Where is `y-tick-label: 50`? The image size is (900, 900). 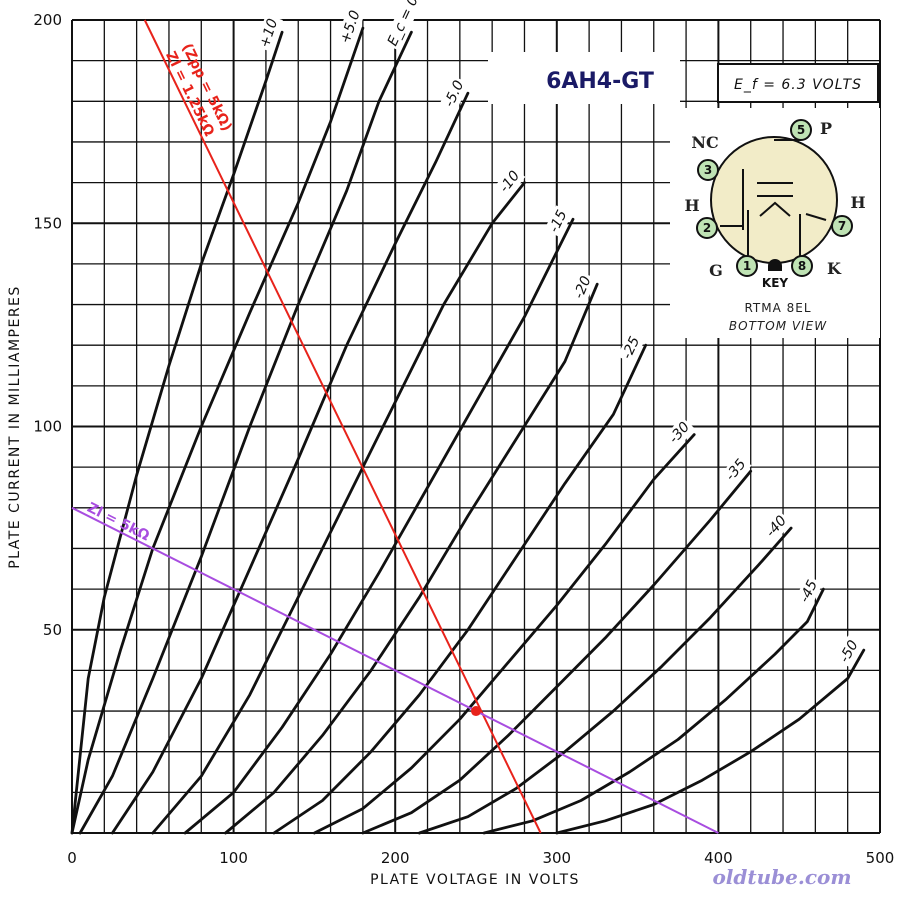 y-tick-label: 50 is located at coordinates (52, 630).